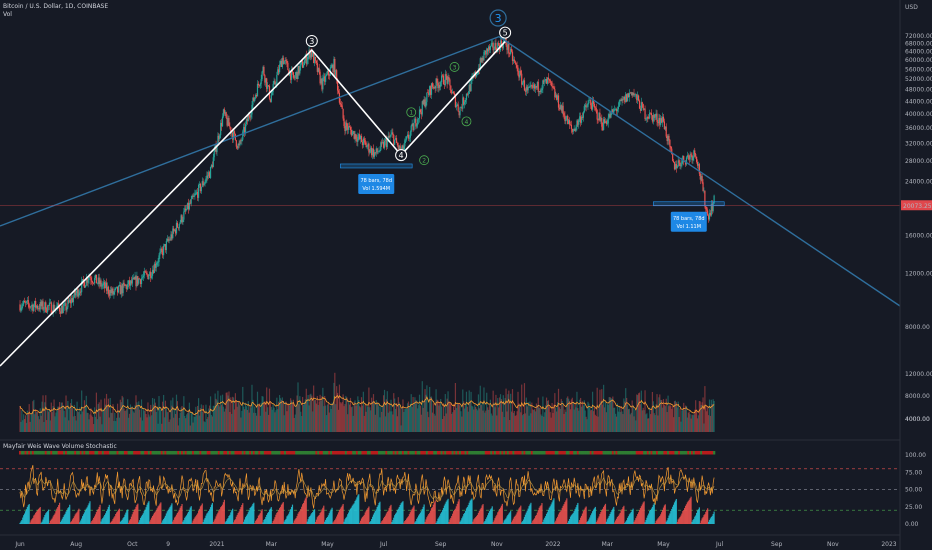  I want to click on wave-label-circle, so click(505, 32).